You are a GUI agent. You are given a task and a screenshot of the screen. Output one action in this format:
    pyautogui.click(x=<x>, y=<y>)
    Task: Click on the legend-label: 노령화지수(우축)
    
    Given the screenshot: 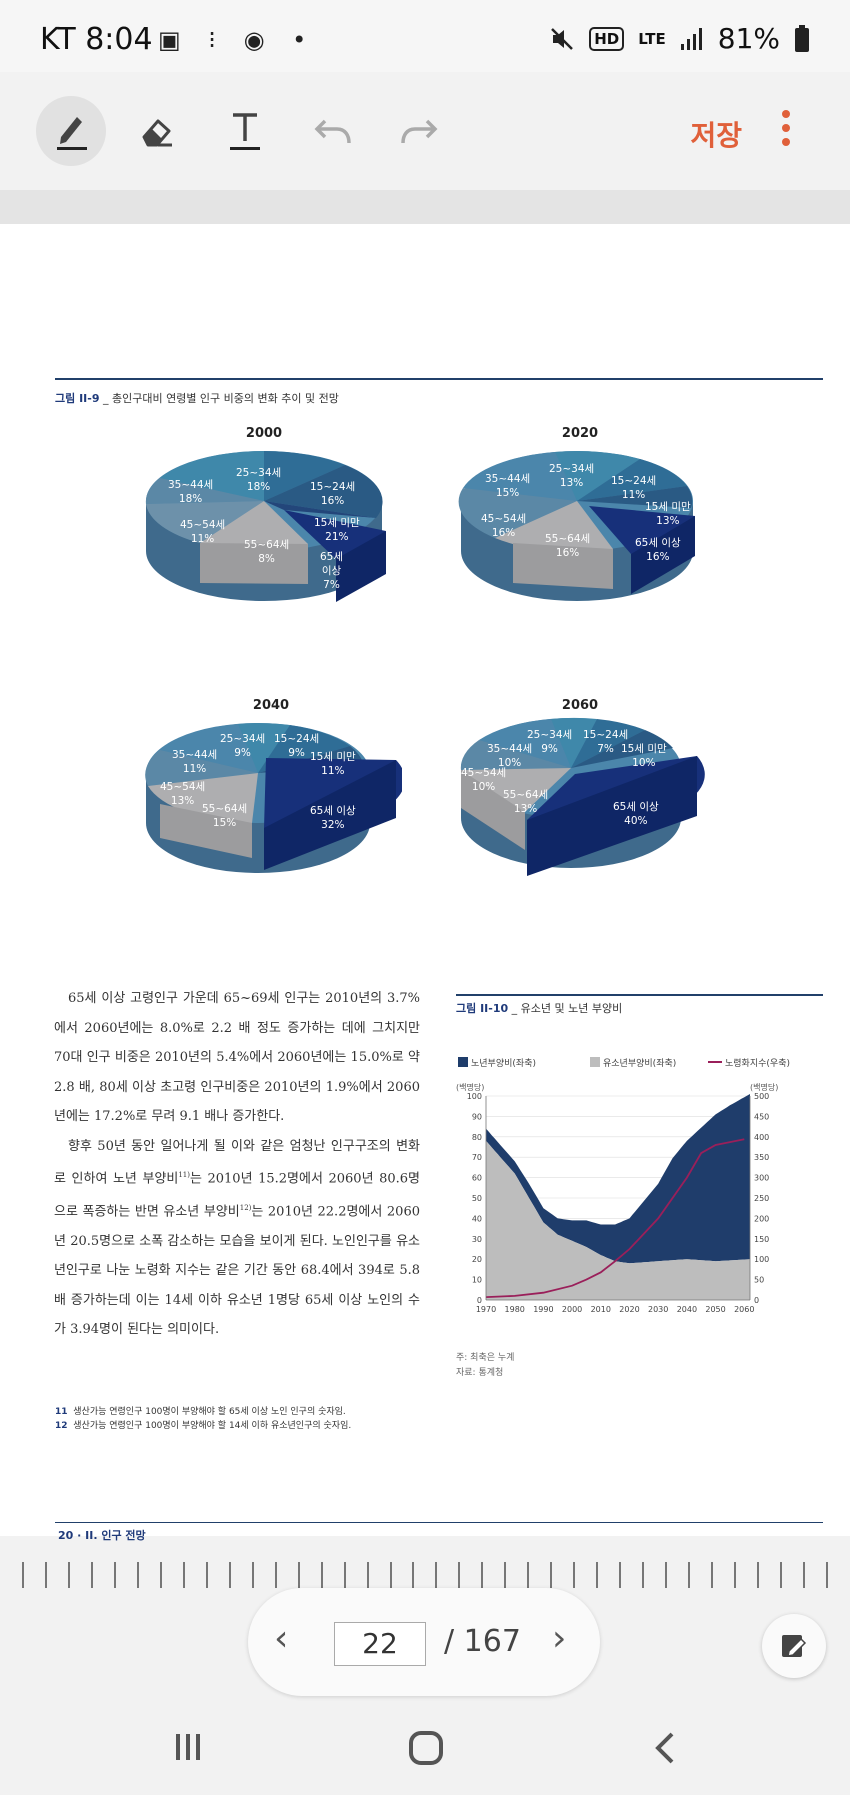 What is the action you would take?
    pyautogui.click(x=757, y=1063)
    